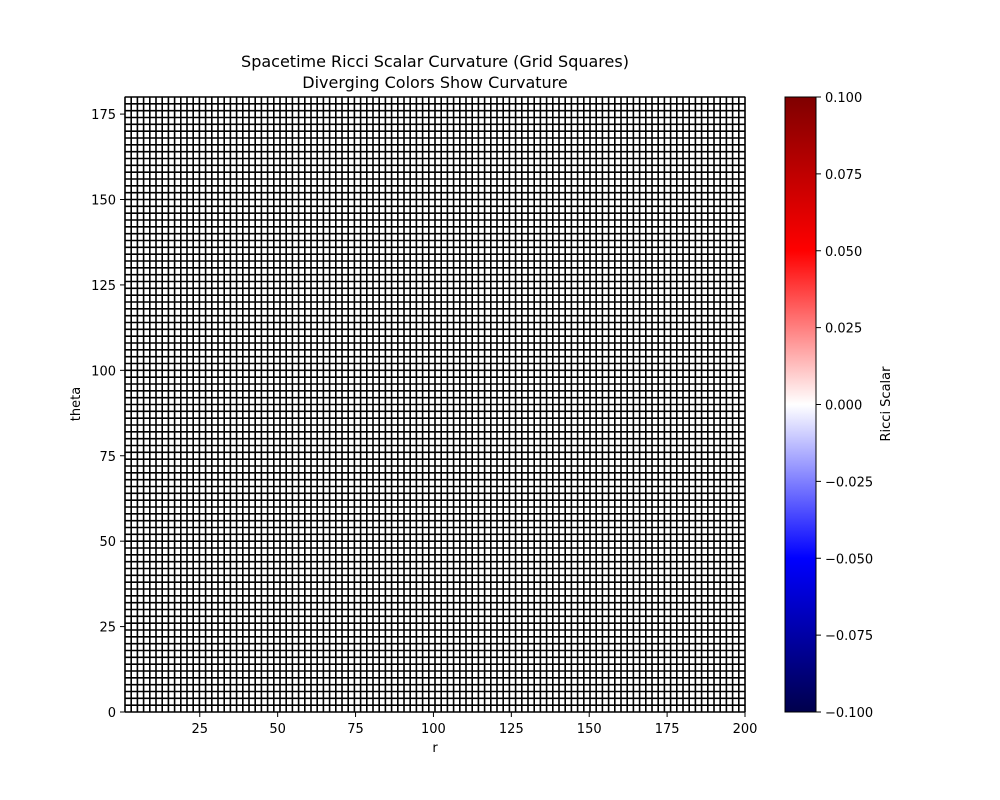 The width and height of the screenshot is (1000, 800). Describe the element at coordinates (433, 729) in the screenshot. I see `x-tick-label: 100` at that location.